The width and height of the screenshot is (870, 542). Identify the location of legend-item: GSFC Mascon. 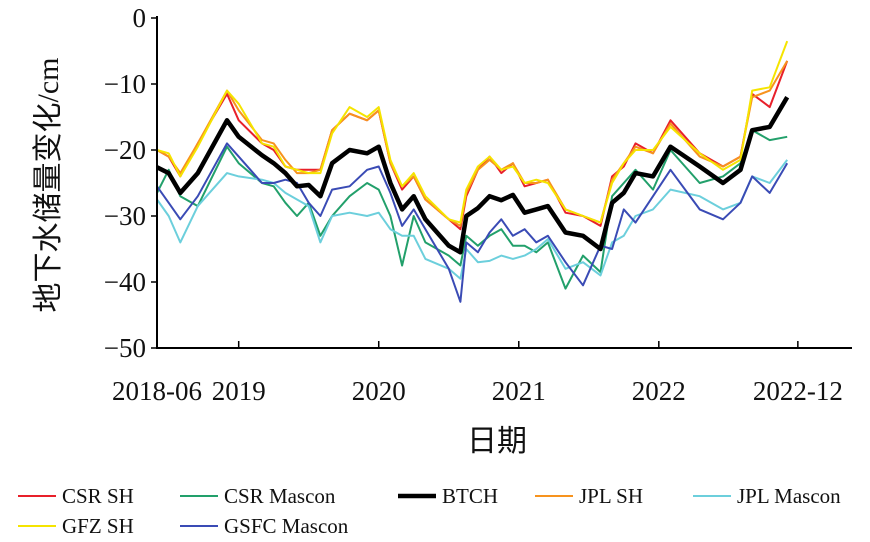
(264, 526).